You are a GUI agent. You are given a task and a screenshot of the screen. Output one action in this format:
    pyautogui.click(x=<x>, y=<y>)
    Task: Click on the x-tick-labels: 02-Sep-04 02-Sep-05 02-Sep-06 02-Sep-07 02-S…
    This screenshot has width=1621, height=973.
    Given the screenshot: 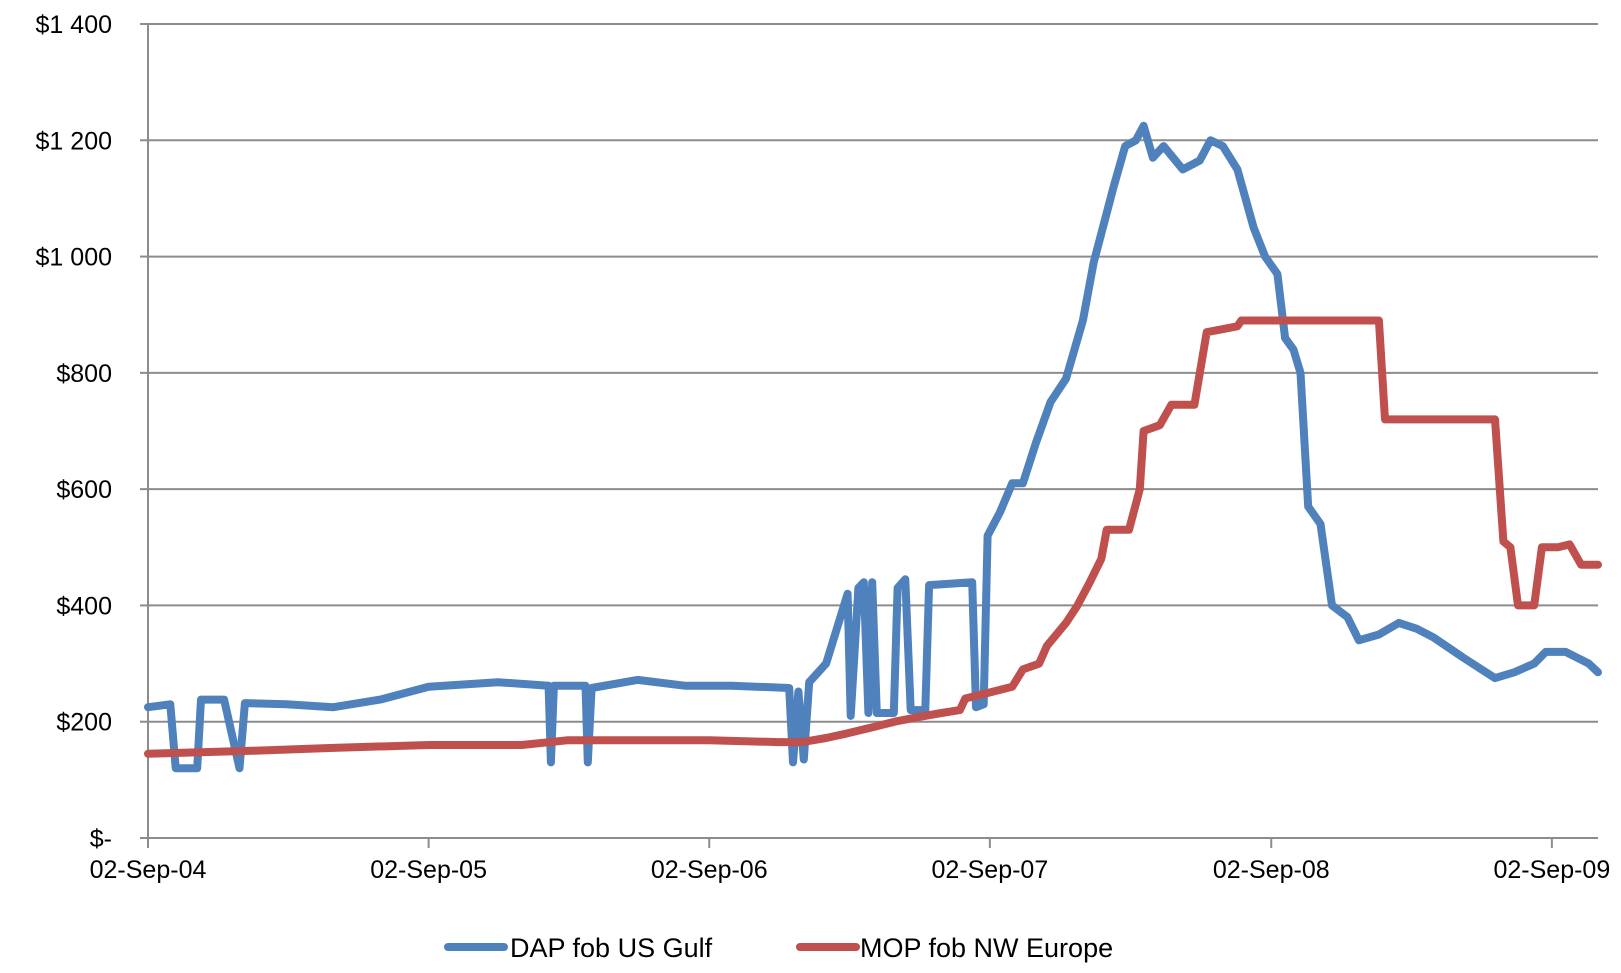 What is the action you would take?
    pyautogui.click(x=850, y=870)
    